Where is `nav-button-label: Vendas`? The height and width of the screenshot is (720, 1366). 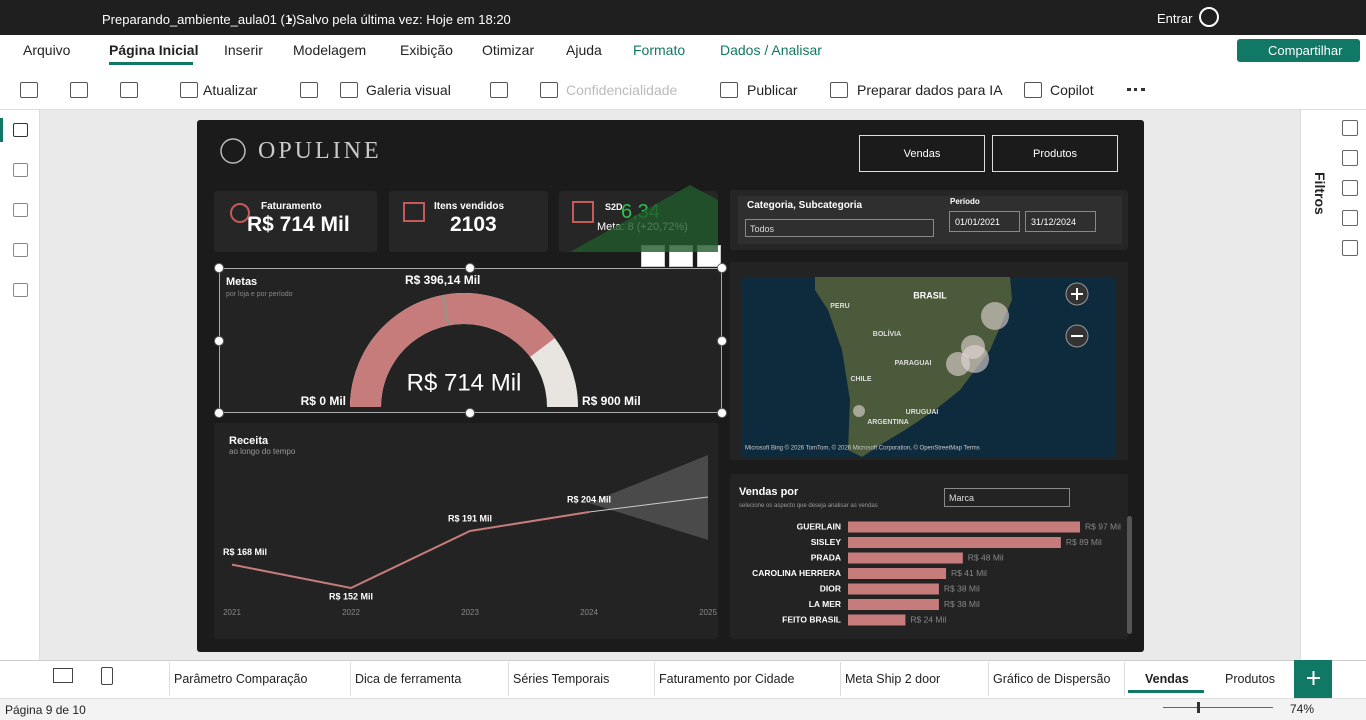
nav-button-label: Vendas is located at coordinates (922, 154).